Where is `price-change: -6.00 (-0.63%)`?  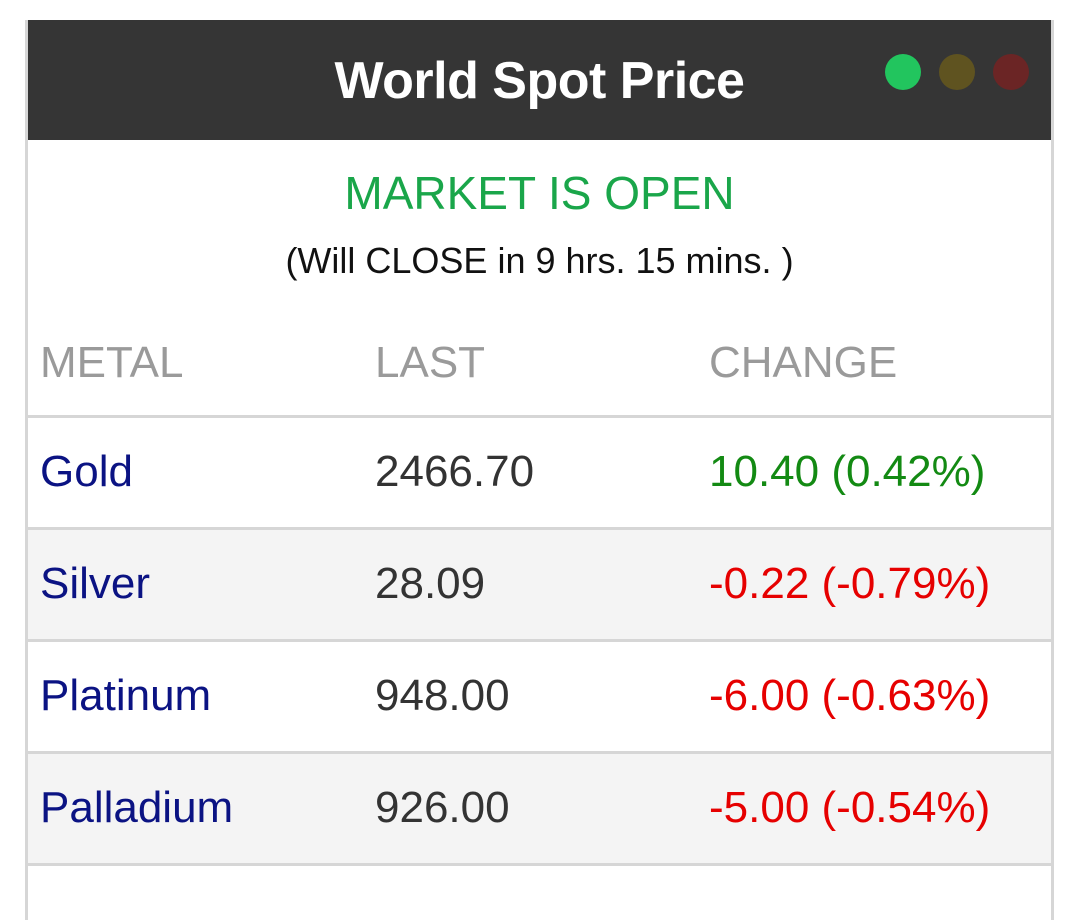
price-change: -6.00 (-0.63%) is located at coordinates (850, 695).